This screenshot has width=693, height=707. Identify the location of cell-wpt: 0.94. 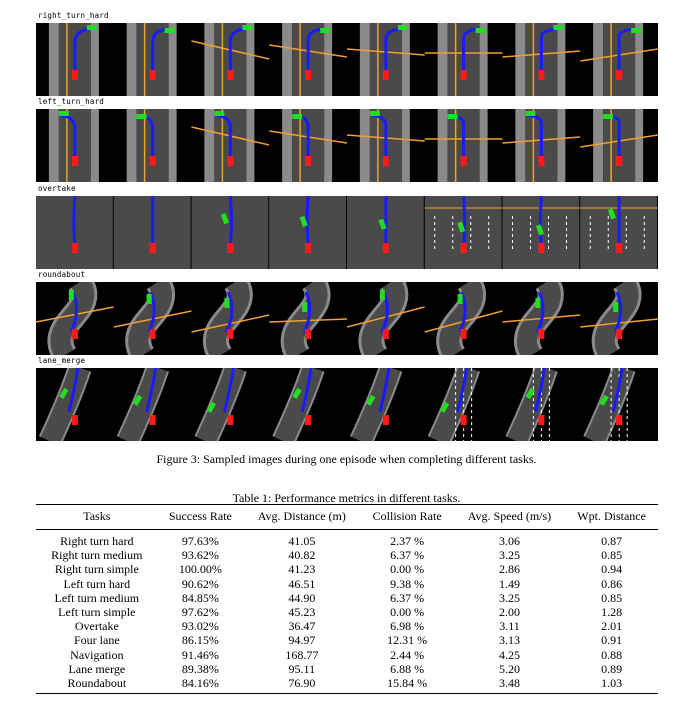
(612, 569).